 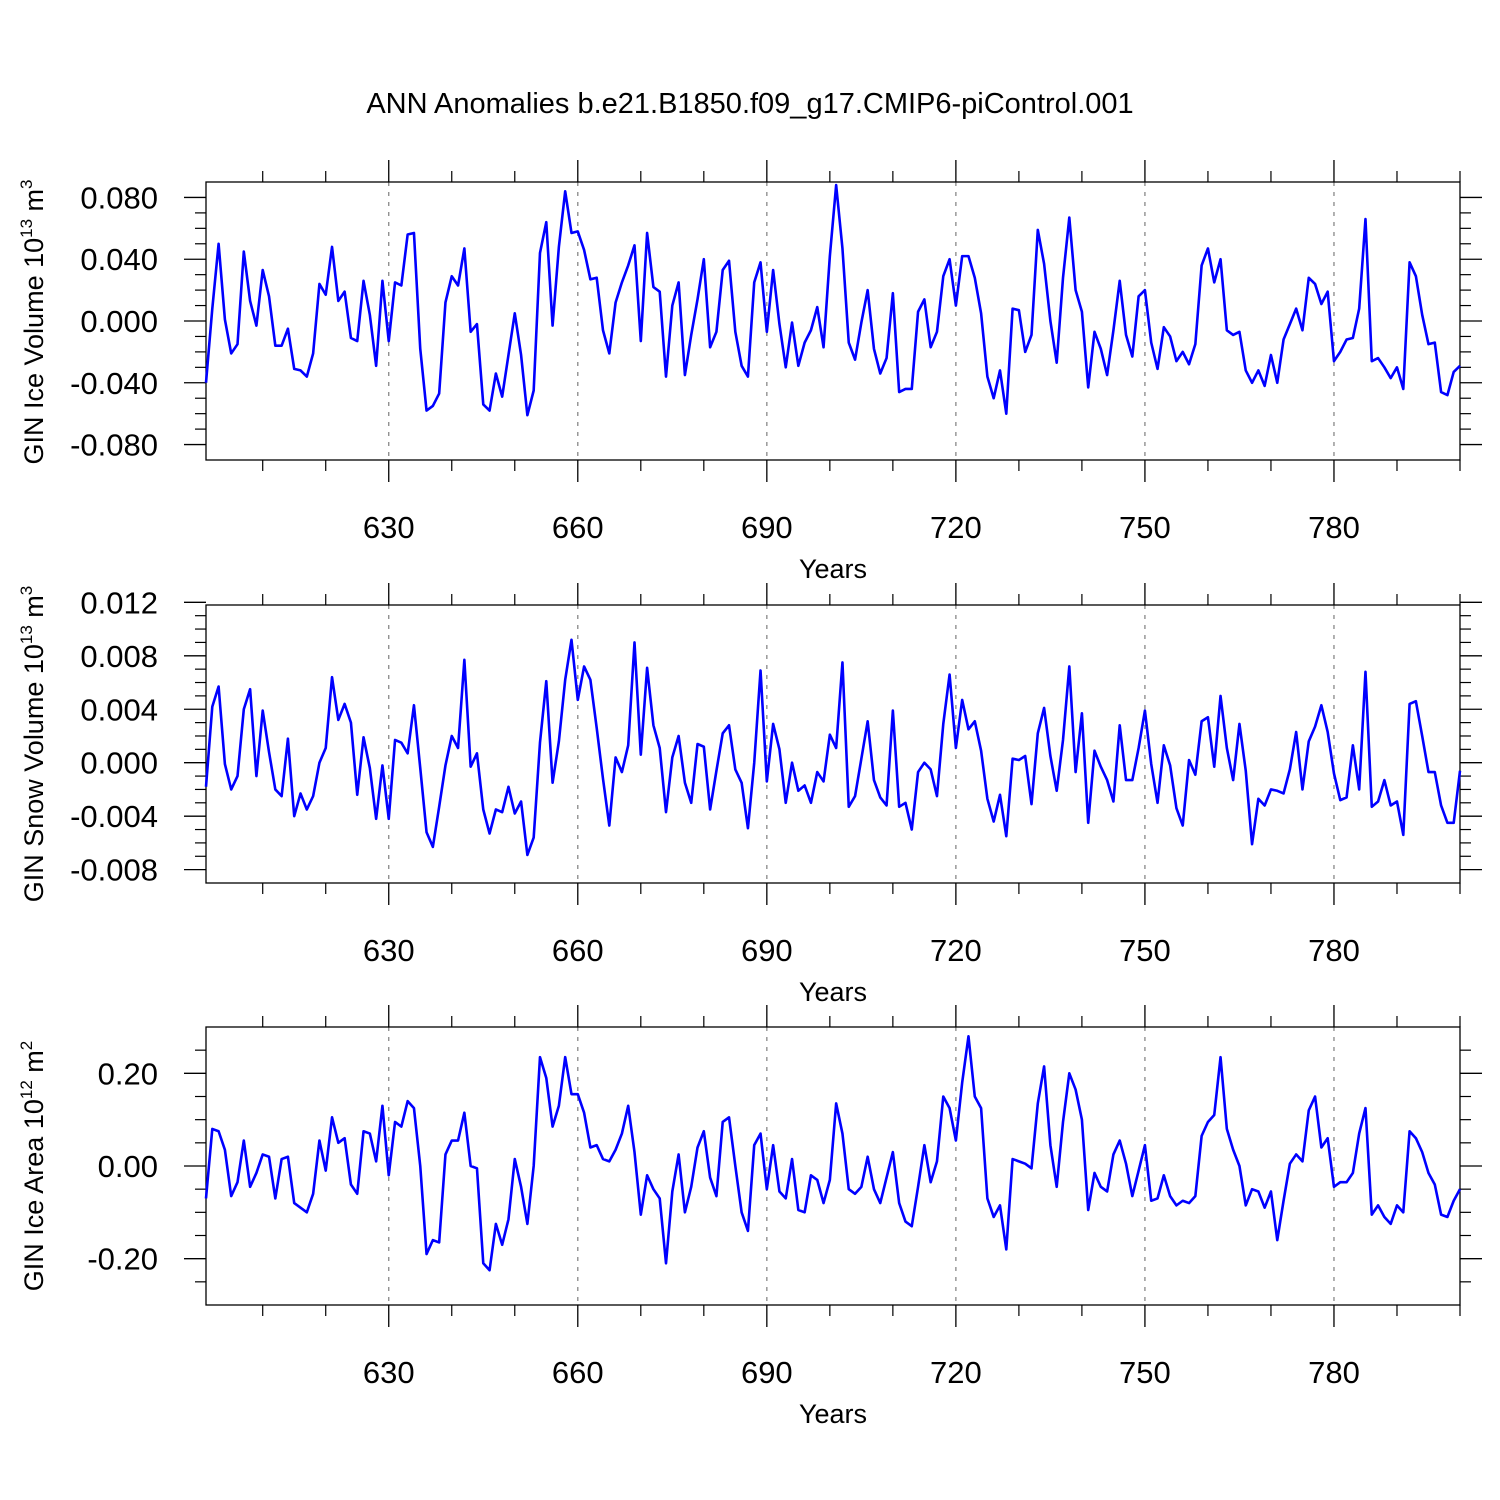 I want to click on y-tick-label: 0.080, so click(x=119, y=197).